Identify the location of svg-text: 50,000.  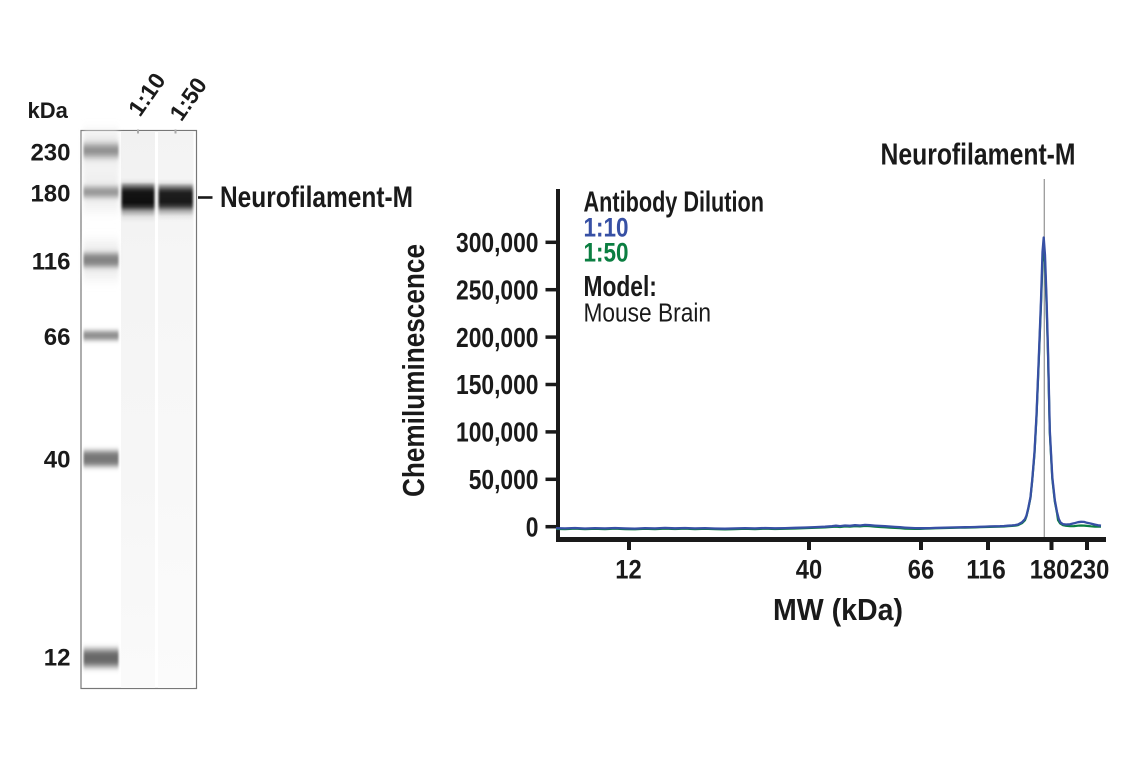
(504, 479).